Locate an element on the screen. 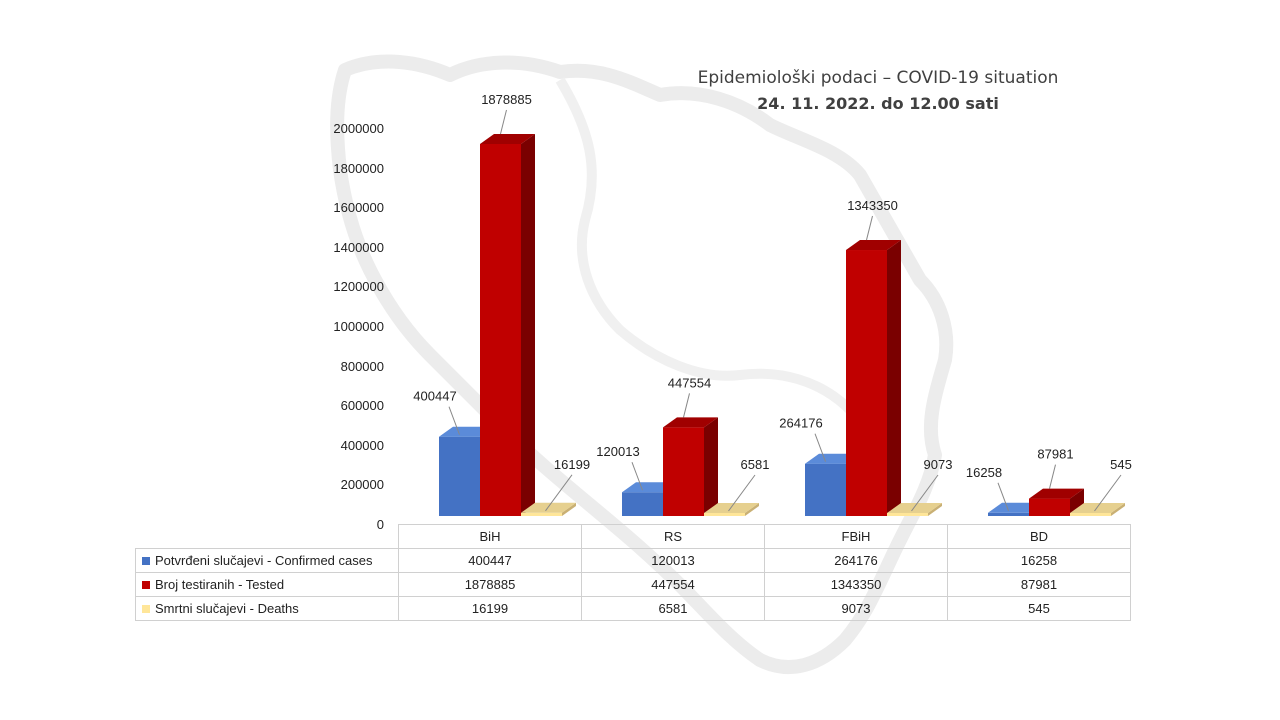 This screenshot has height=720, width=1280. y-tick-label: 400000 is located at coordinates (362, 445).